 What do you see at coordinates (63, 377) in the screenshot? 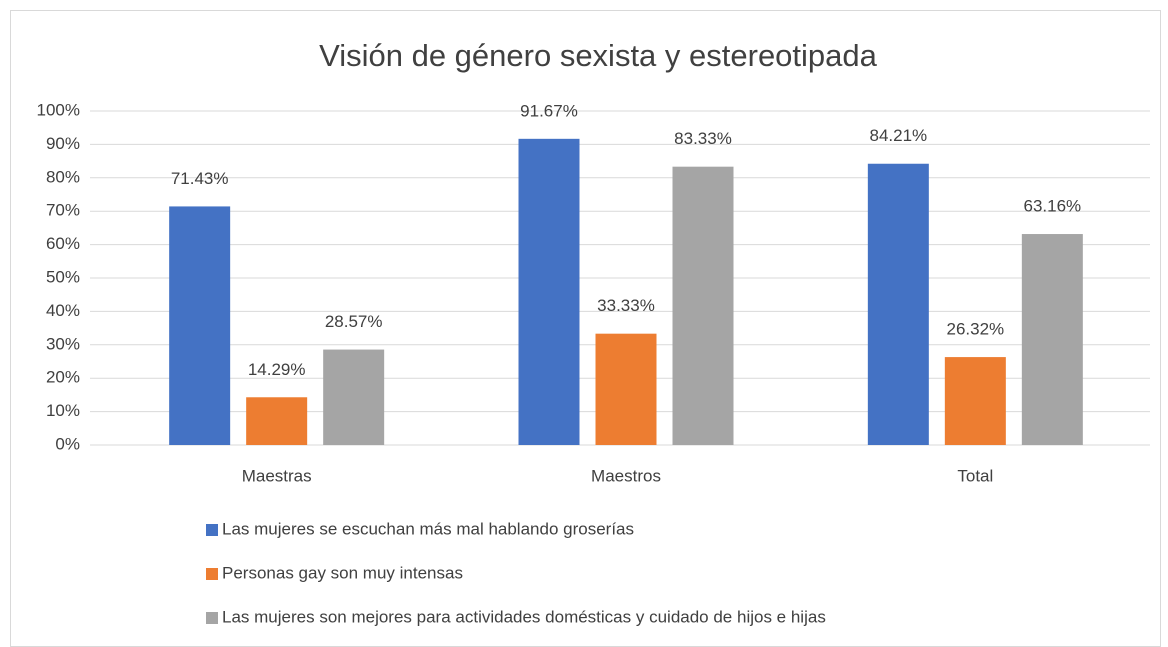
I see `y-tick-label: 20%` at bounding box center [63, 377].